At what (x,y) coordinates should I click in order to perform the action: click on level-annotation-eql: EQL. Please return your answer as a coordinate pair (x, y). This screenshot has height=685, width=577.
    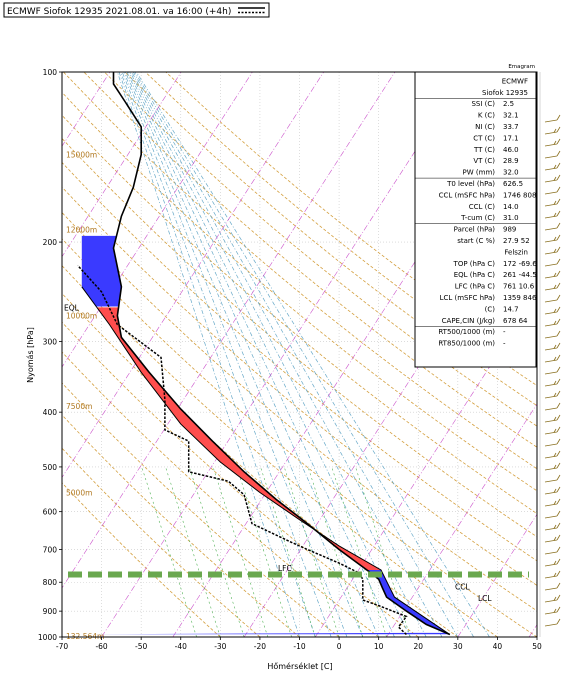
    Looking at the image, I should click on (72, 307).